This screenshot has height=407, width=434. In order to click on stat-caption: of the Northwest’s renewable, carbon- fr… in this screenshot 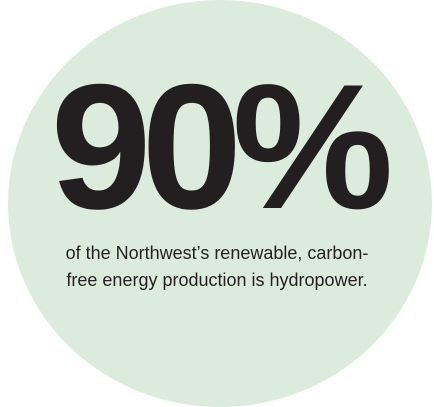, I will do `click(217, 267)`.